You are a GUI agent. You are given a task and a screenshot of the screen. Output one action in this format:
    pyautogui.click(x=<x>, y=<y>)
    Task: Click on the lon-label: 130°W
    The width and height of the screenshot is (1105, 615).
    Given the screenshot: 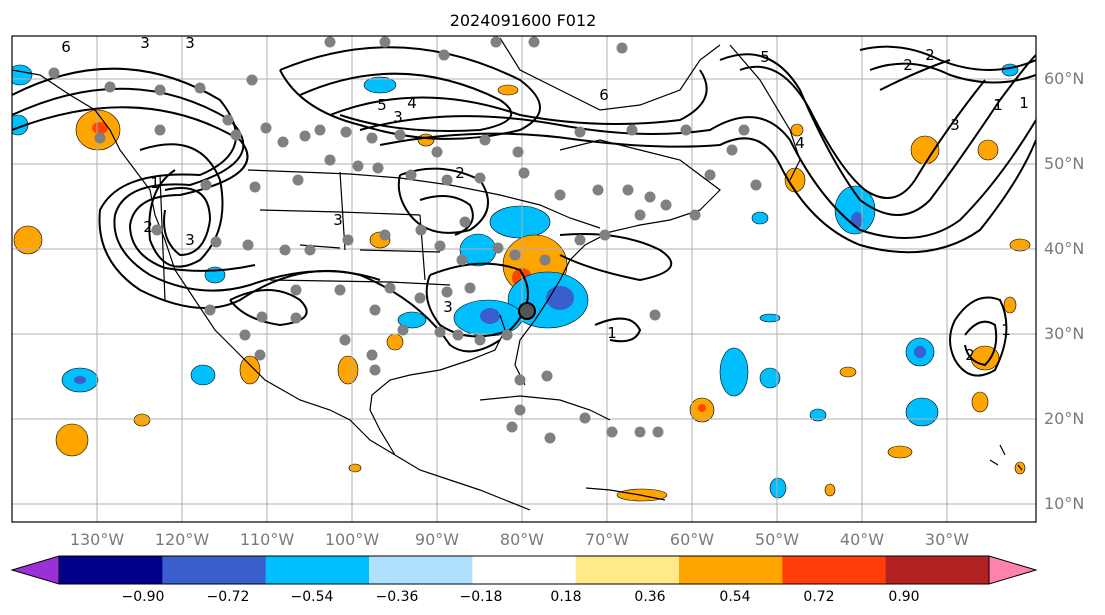 What is the action you would take?
    pyautogui.click(x=97, y=539)
    